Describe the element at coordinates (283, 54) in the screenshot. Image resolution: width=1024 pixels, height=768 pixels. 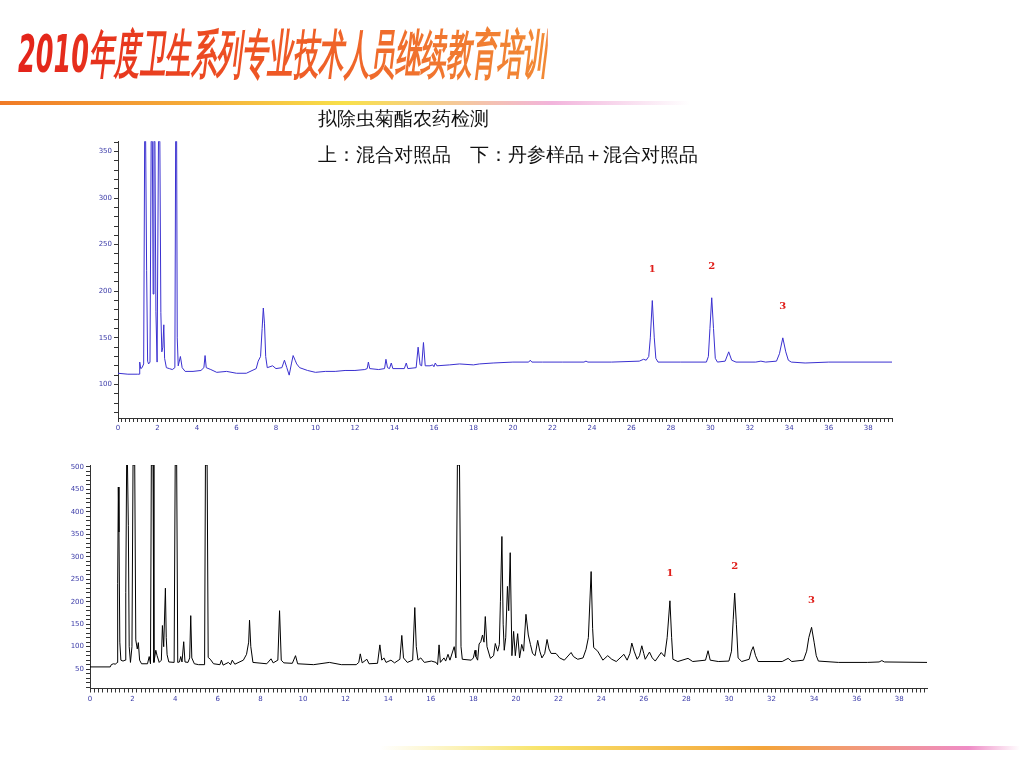
I see `chart-title: 2010年度卫生系列专业技术人员继续教育培训` at that location.